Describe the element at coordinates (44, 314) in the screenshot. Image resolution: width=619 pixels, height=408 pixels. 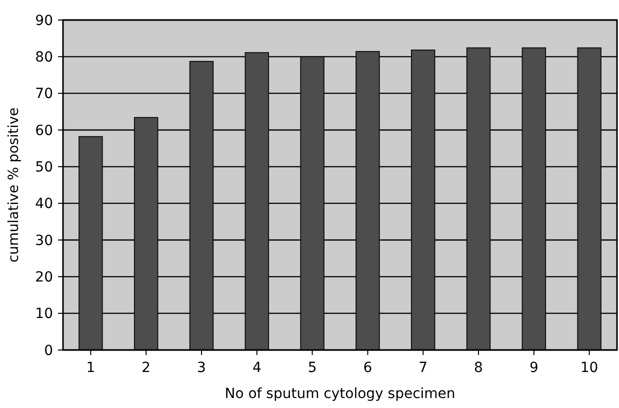
I see `y-tick-label: 10` at that location.